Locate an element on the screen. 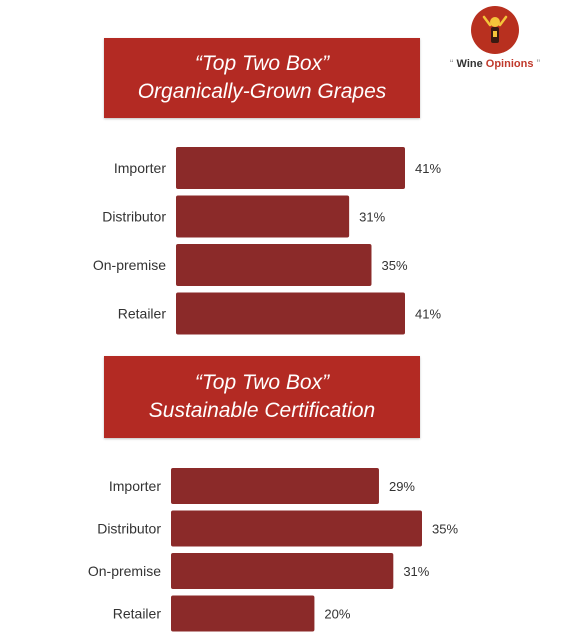 The width and height of the screenshot is (573, 642). chart-2-value-label: 20% is located at coordinates (337, 614).